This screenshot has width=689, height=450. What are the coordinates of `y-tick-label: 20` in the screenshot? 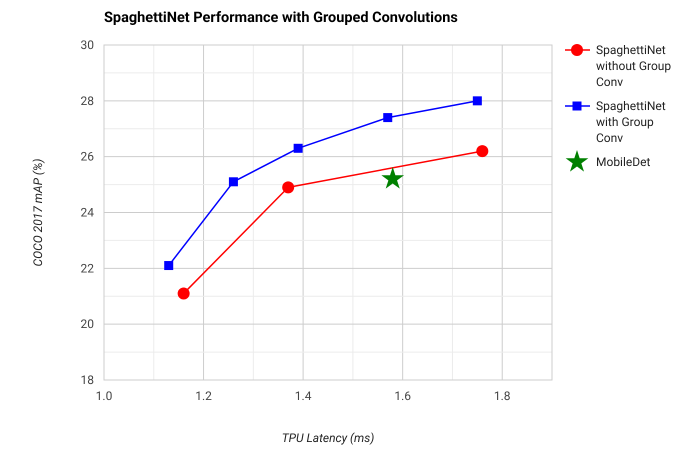 It's located at (87, 324).